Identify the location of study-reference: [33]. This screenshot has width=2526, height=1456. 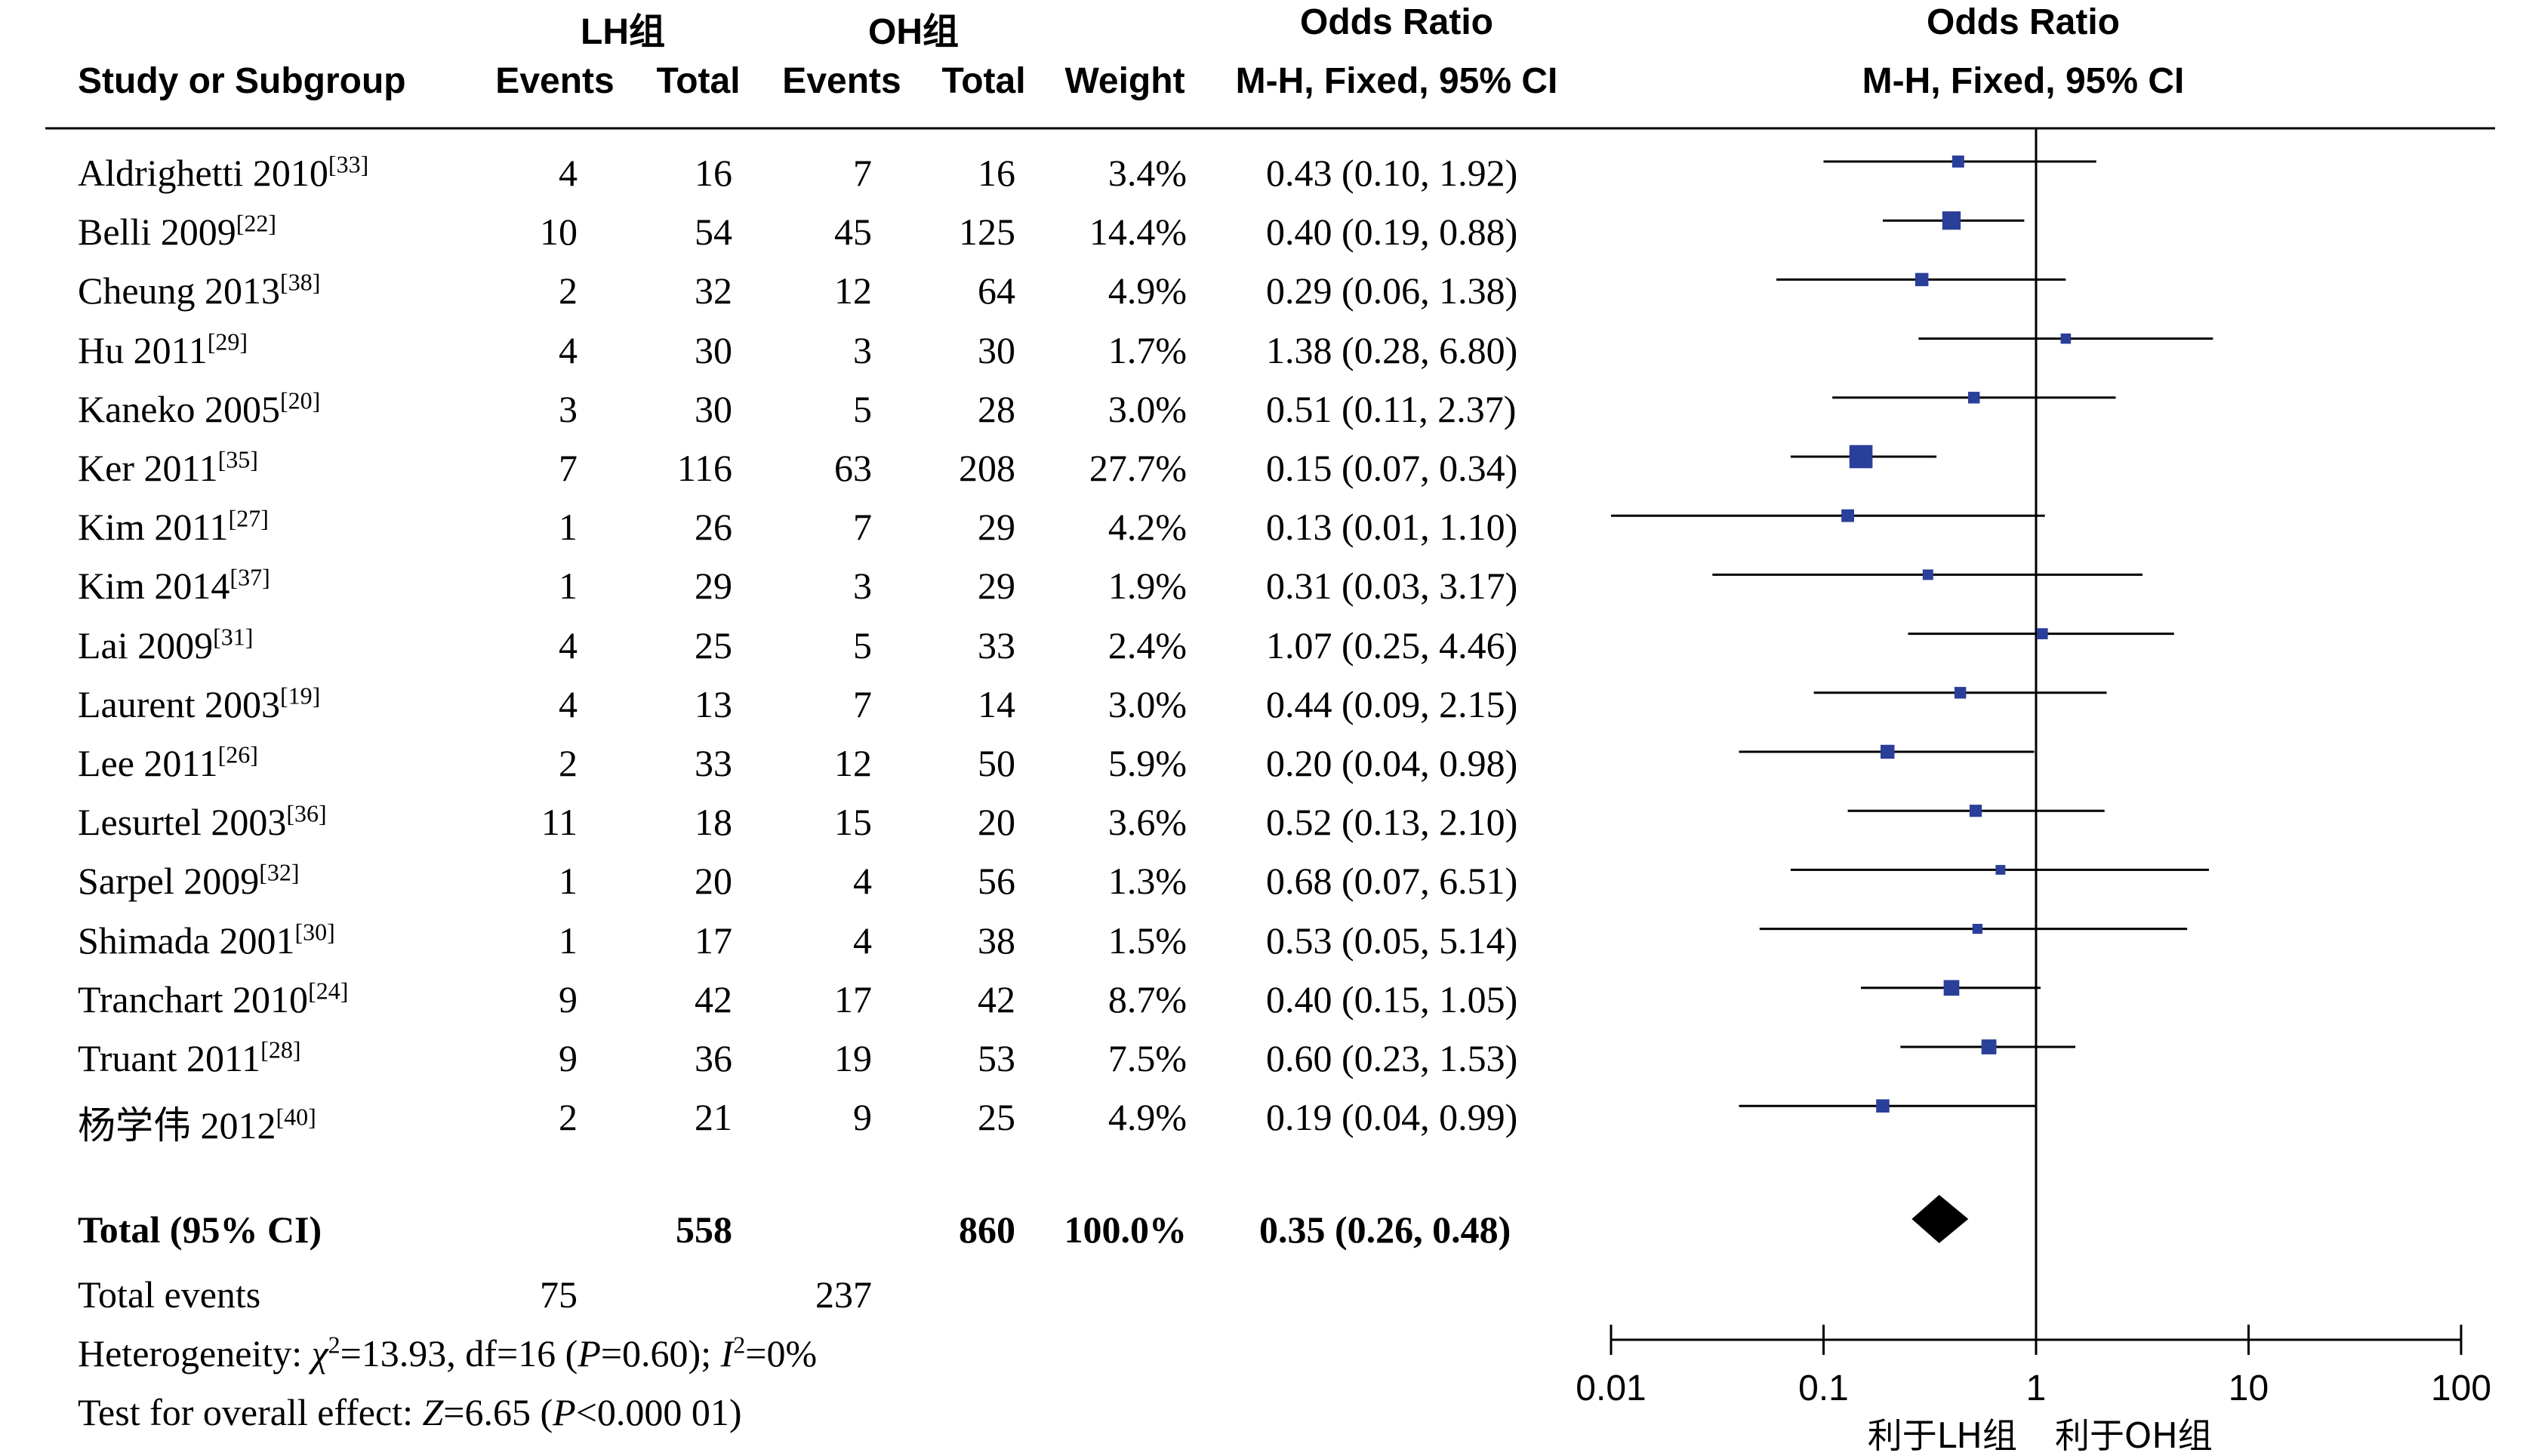
(349, 164).